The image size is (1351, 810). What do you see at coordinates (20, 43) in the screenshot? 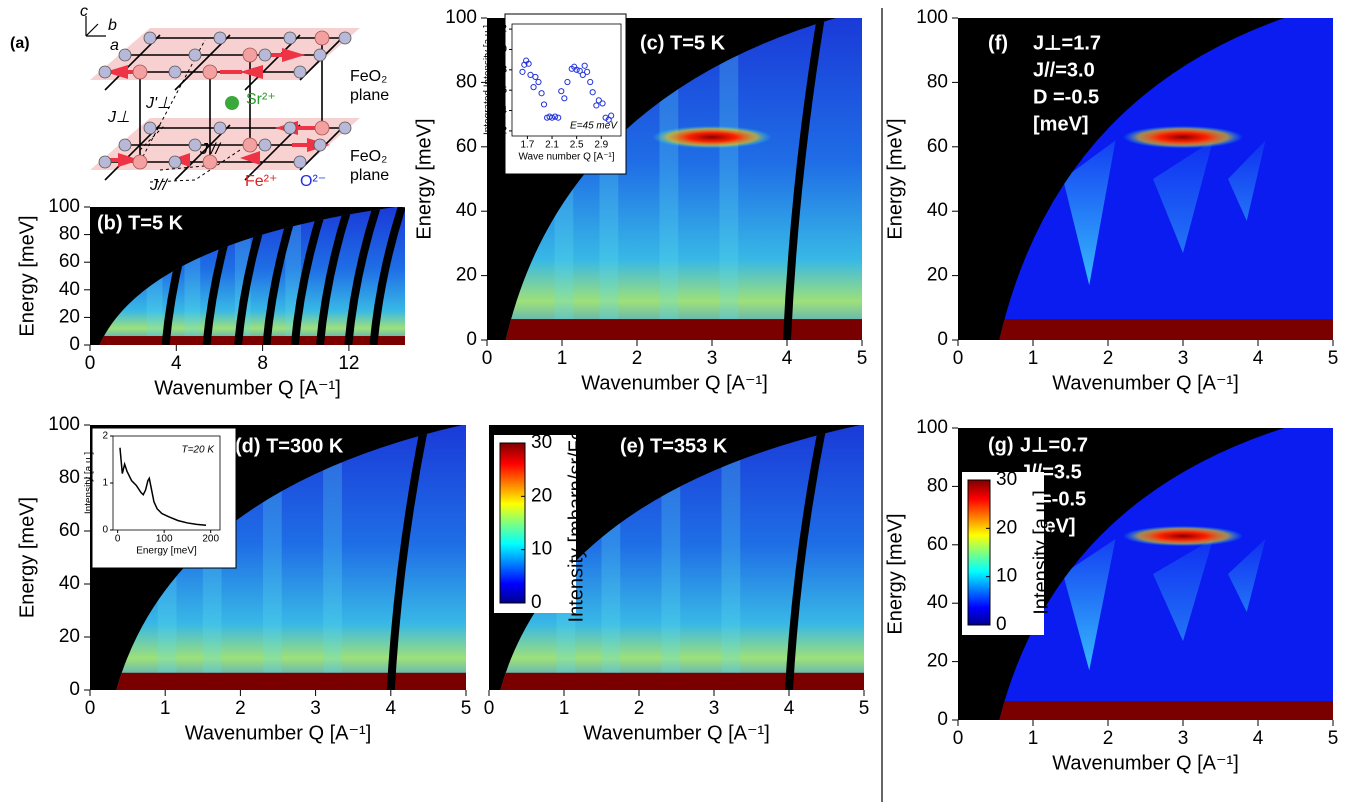
I see `panel-label: (a)` at bounding box center [20, 43].